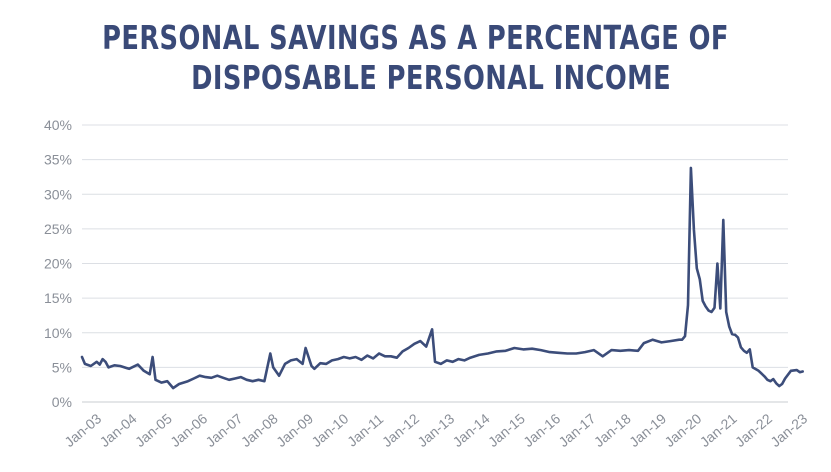 The height and width of the screenshot is (472, 831). Describe the element at coordinates (58, 298) in the screenshot. I see `y-tick-label: 15%` at that location.